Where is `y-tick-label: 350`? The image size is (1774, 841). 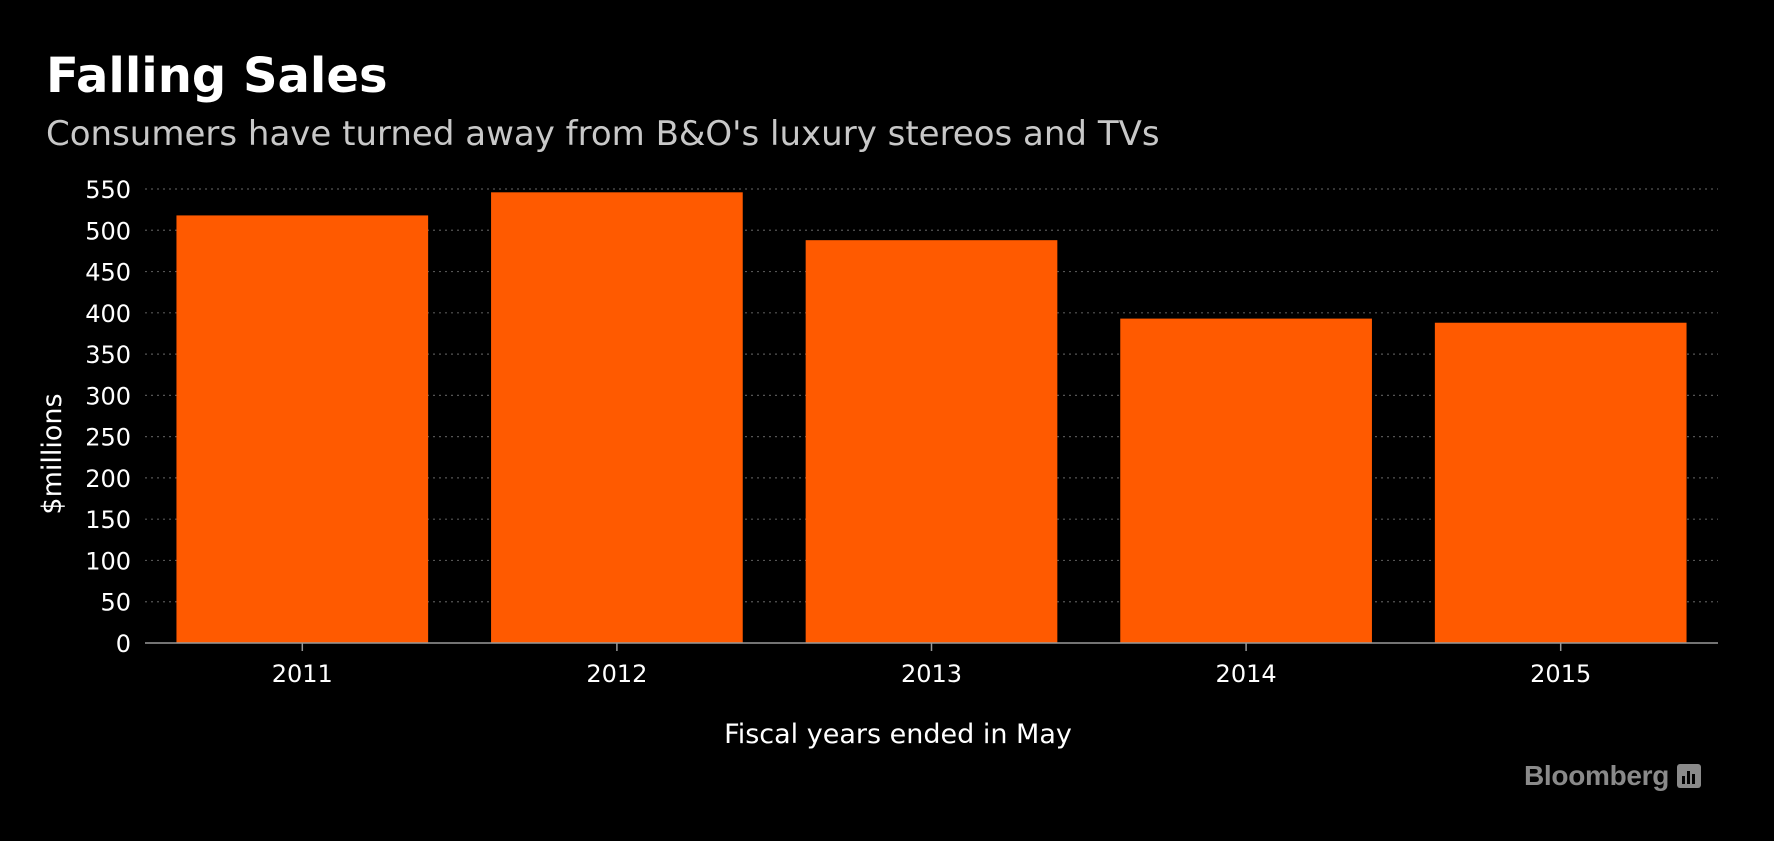
y-tick-label: 350 is located at coordinates (108, 355).